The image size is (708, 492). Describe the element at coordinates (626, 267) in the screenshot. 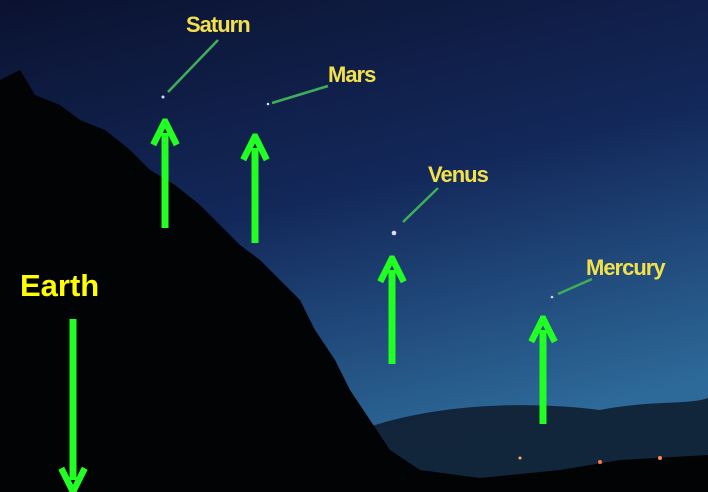

I see `planet-label: Mercury` at that location.